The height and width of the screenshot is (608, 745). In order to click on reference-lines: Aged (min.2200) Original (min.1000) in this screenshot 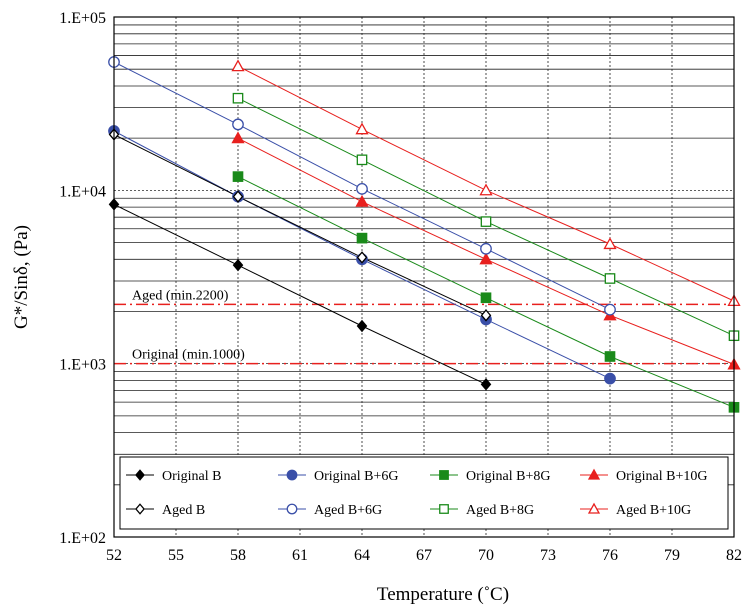, I will do `click(424, 326)`.